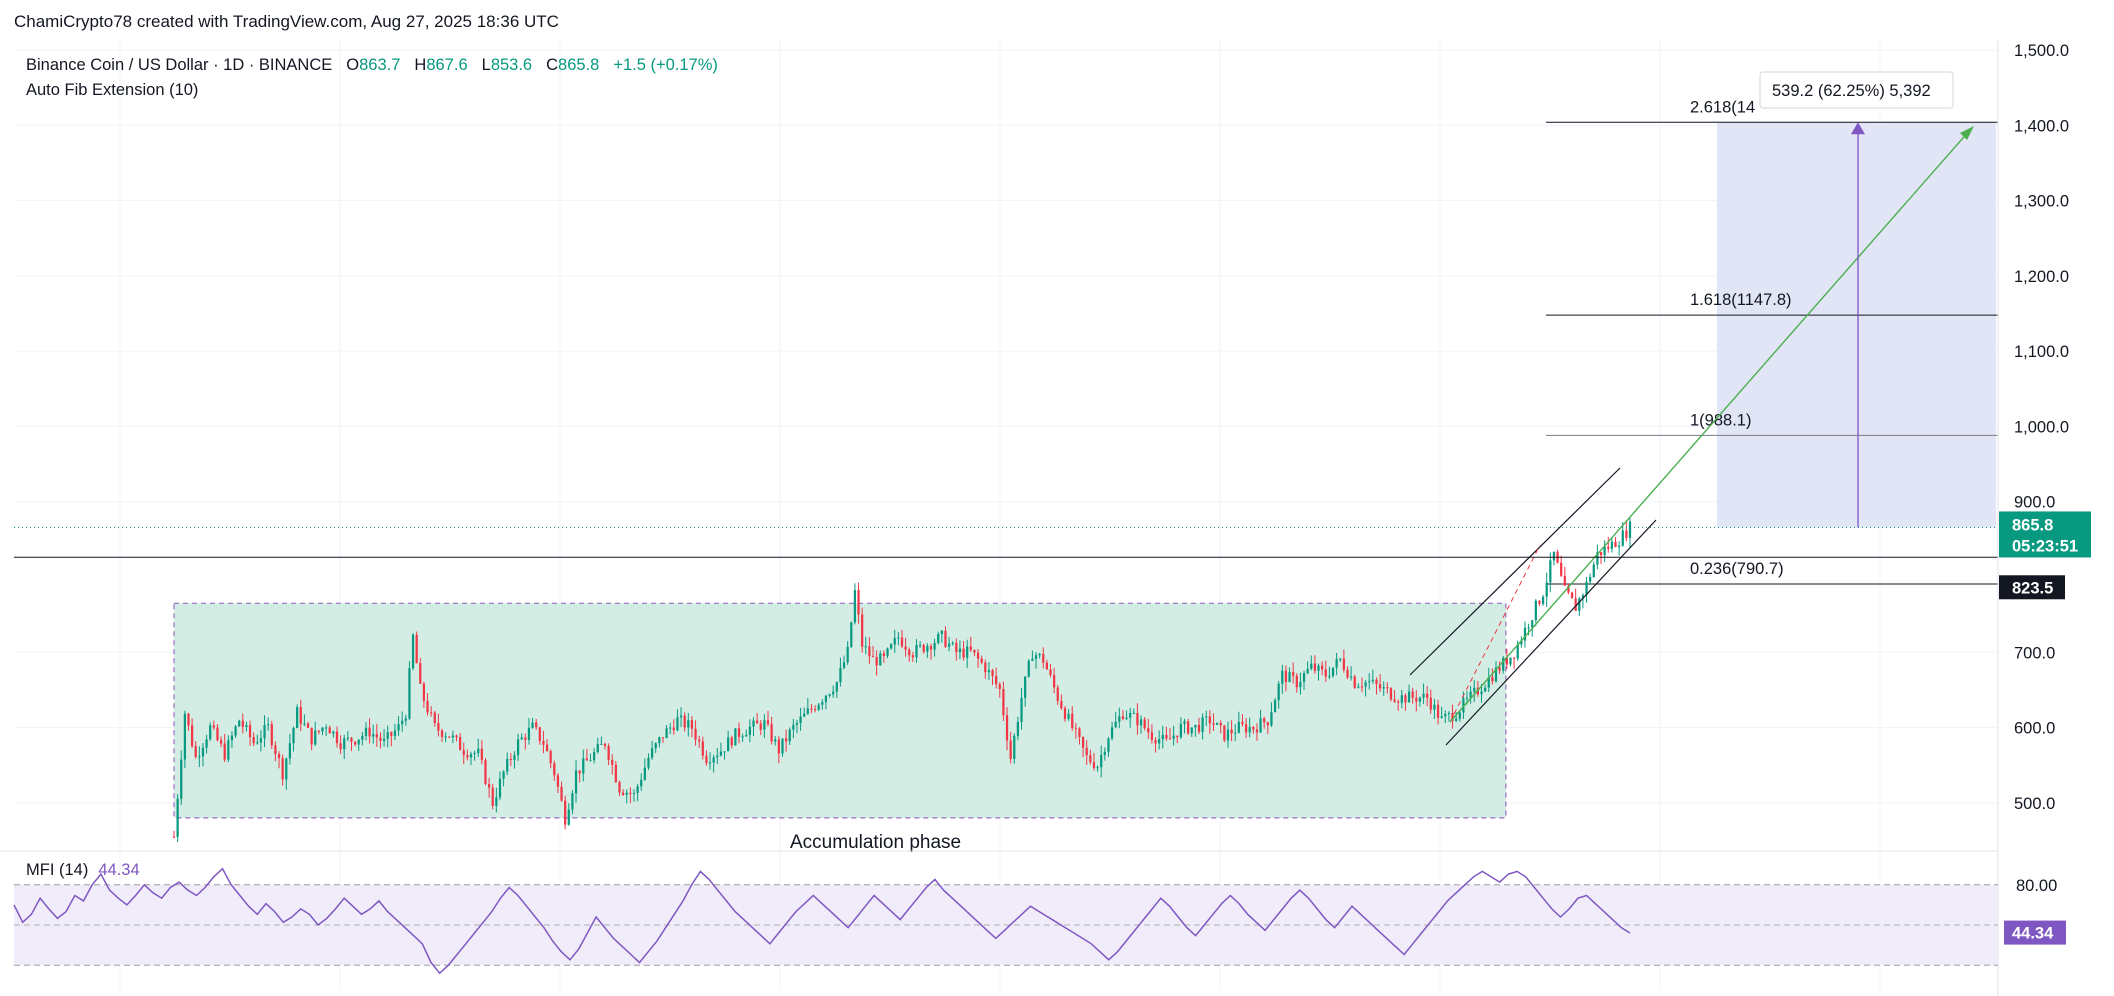 The width and height of the screenshot is (2114, 996). Describe the element at coordinates (1737, 569) in the screenshot. I see `fib-level-label: 0.236(790.7)` at that location.